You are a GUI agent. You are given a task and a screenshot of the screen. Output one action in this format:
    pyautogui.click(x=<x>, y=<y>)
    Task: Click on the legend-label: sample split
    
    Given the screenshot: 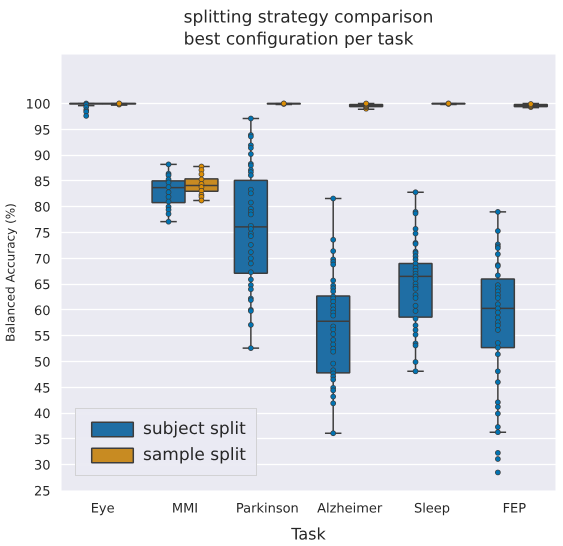 What is the action you would take?
    pyautogui.click(x=194, y=455)
    